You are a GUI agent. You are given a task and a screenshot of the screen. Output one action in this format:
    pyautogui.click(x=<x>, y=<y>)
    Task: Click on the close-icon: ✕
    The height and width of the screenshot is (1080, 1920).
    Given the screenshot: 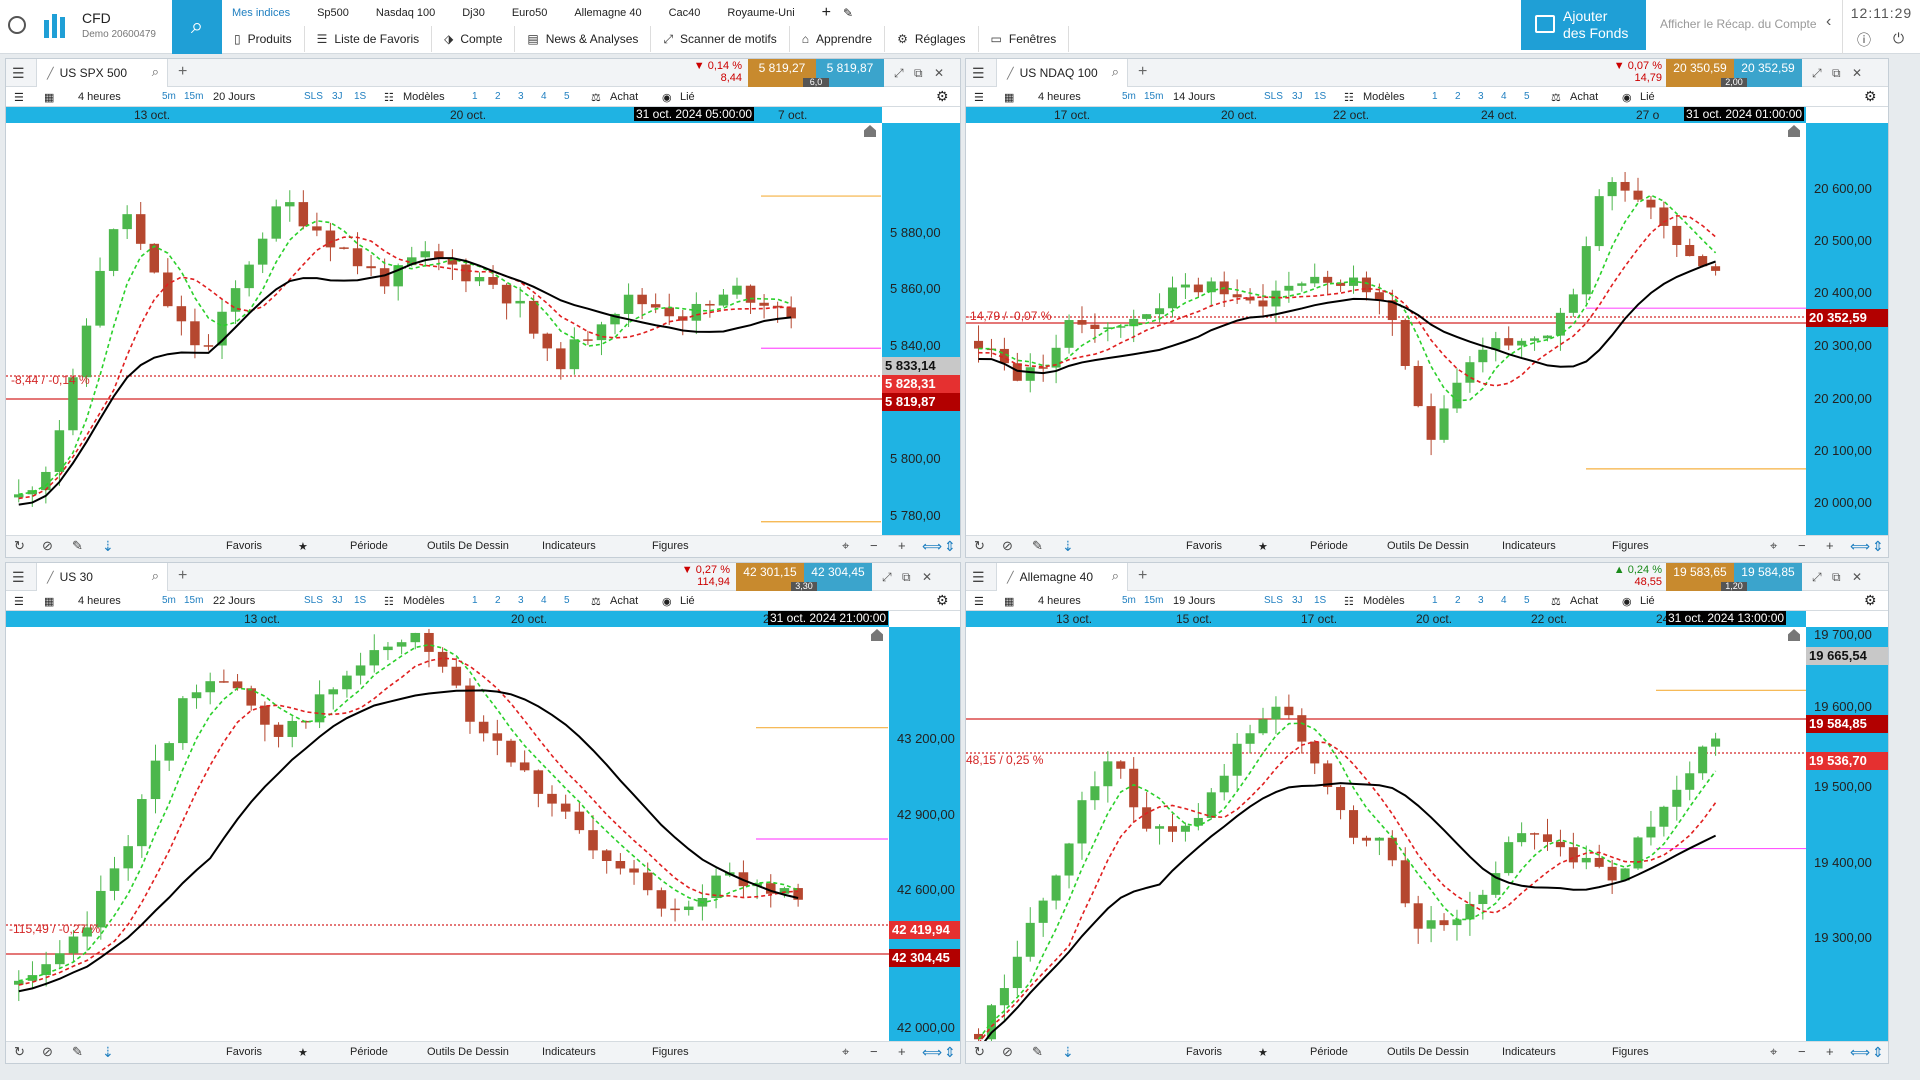 What is the action you would take?
    pyautogui.click(x=927, y=577)
    